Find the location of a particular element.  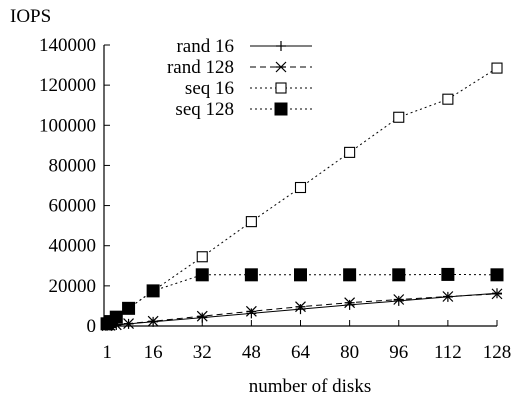

y-tick-label: 0 is located at coordinates (92, 326).